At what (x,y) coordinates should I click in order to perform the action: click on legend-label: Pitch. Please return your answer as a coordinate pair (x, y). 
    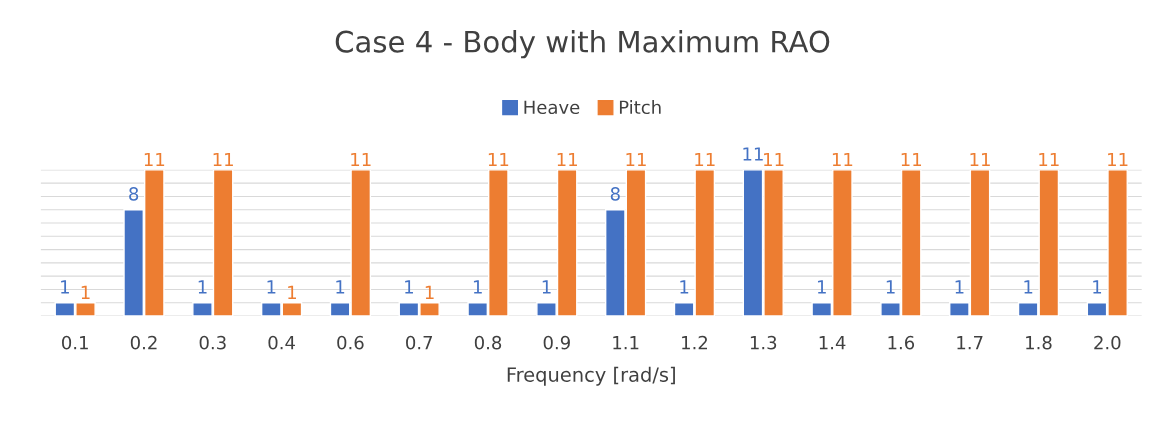
    Looking at the image, I should click on (640, 107).